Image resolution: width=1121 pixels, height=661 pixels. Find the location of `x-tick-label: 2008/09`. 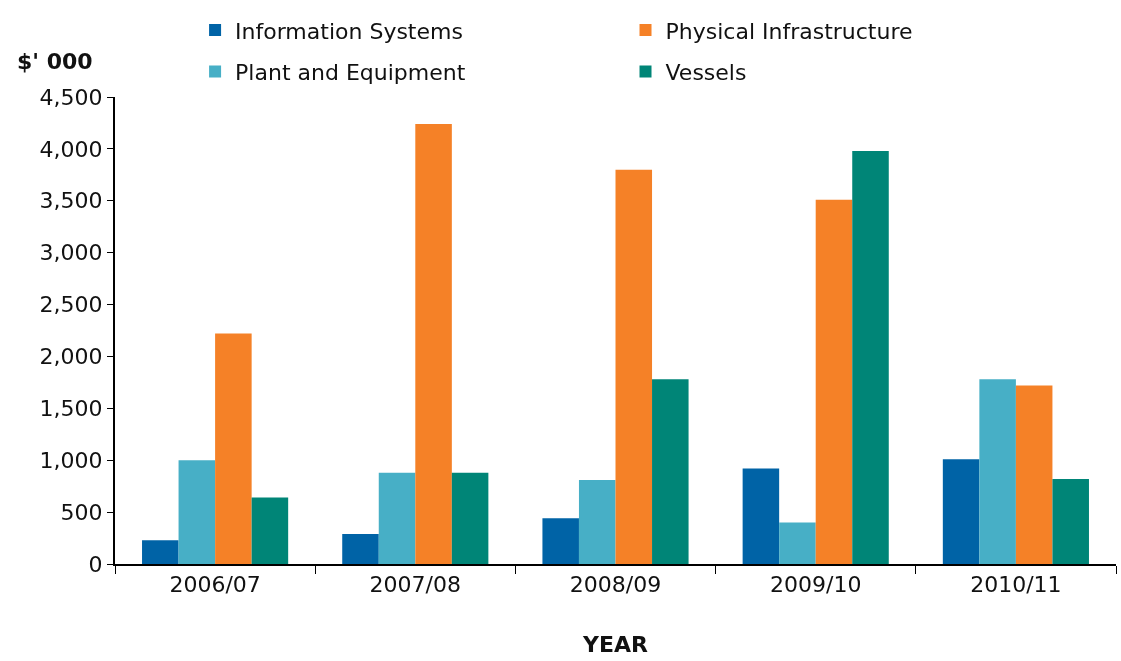

x-tick-label: 2008/09 is located at coordinates (615, 585).